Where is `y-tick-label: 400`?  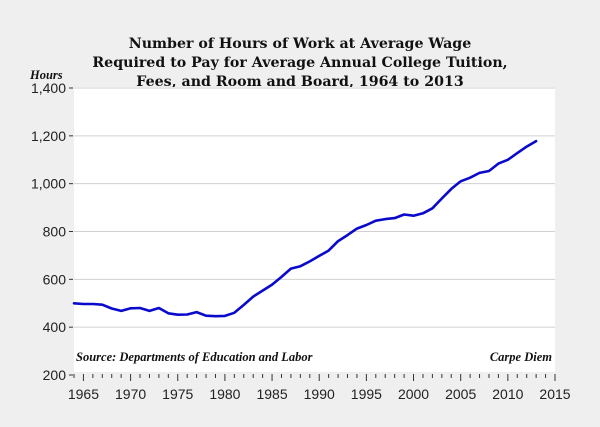
y-tick-label: 400 is located at coordinates (55, 327).